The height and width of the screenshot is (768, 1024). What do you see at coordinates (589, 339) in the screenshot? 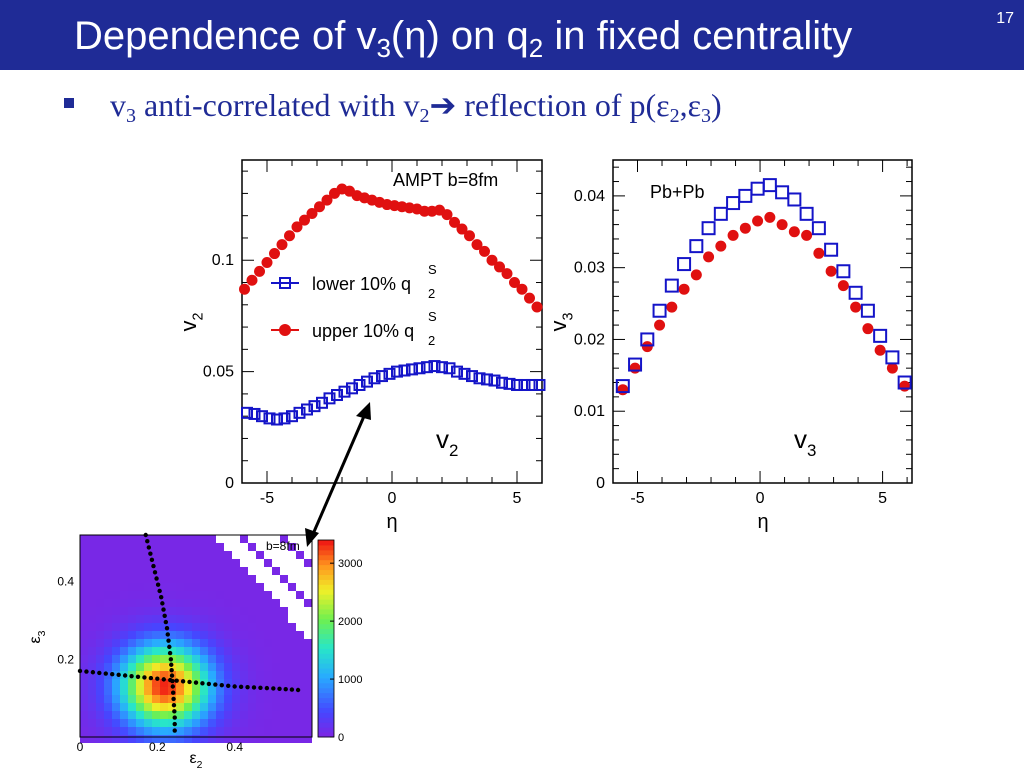
I see `y-tick-label: 0.02` at bounding box center [589, 339].